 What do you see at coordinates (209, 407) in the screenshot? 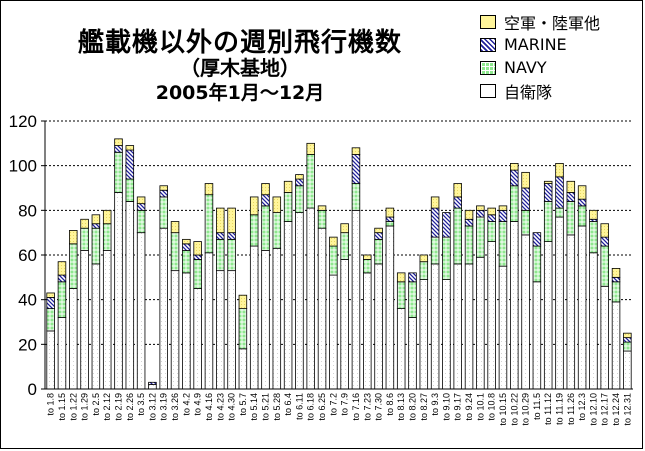
I see `x-tick-label: to 4.16` at bounding box center [209, 407].